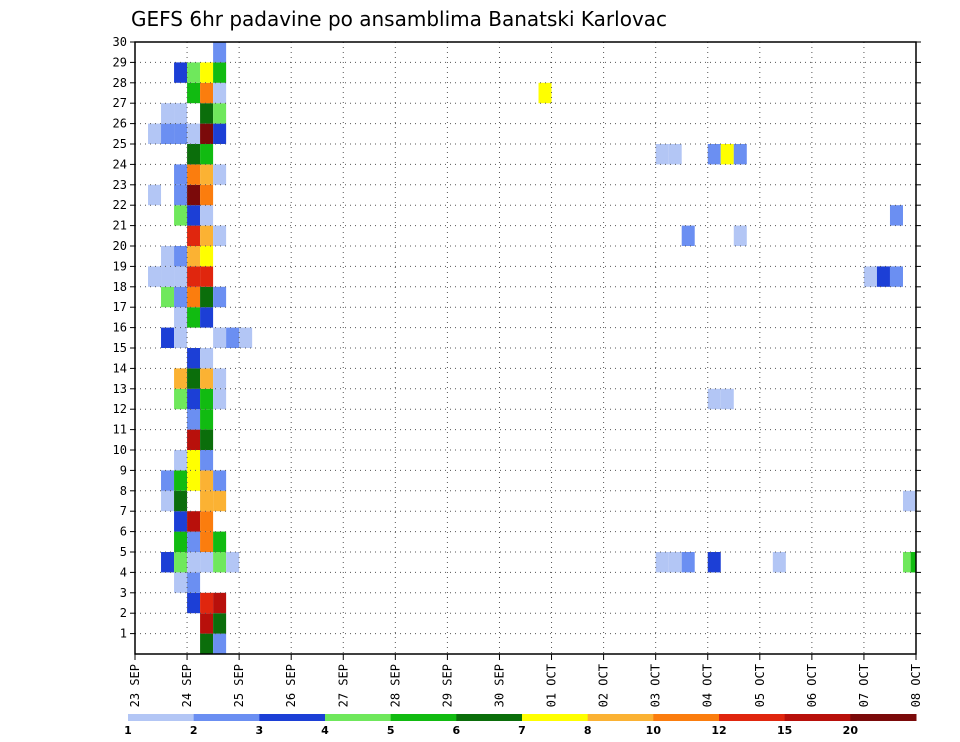  What do you see at coordinates (588, 730) in the screenshot?
I see `colorbar-label: 8` at bounding box center [588, 730].